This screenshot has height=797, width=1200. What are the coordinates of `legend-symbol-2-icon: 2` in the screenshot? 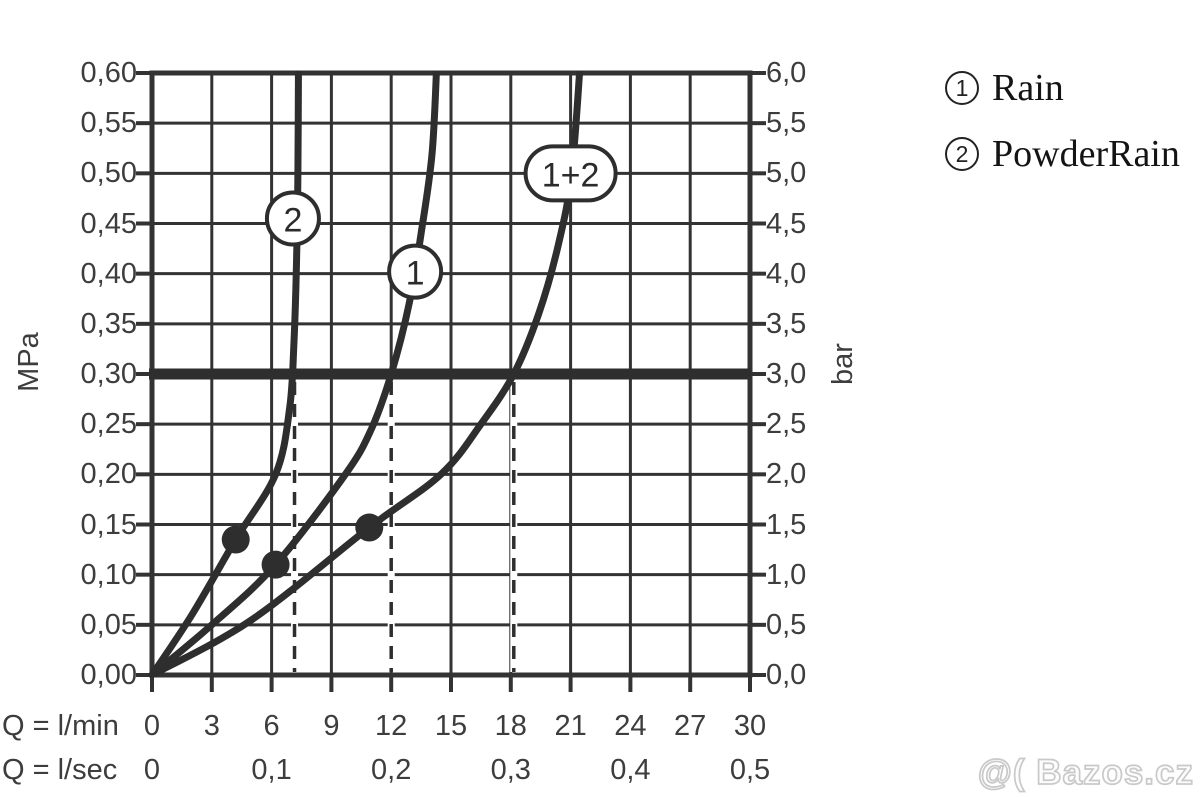 It's located at (962, 154).